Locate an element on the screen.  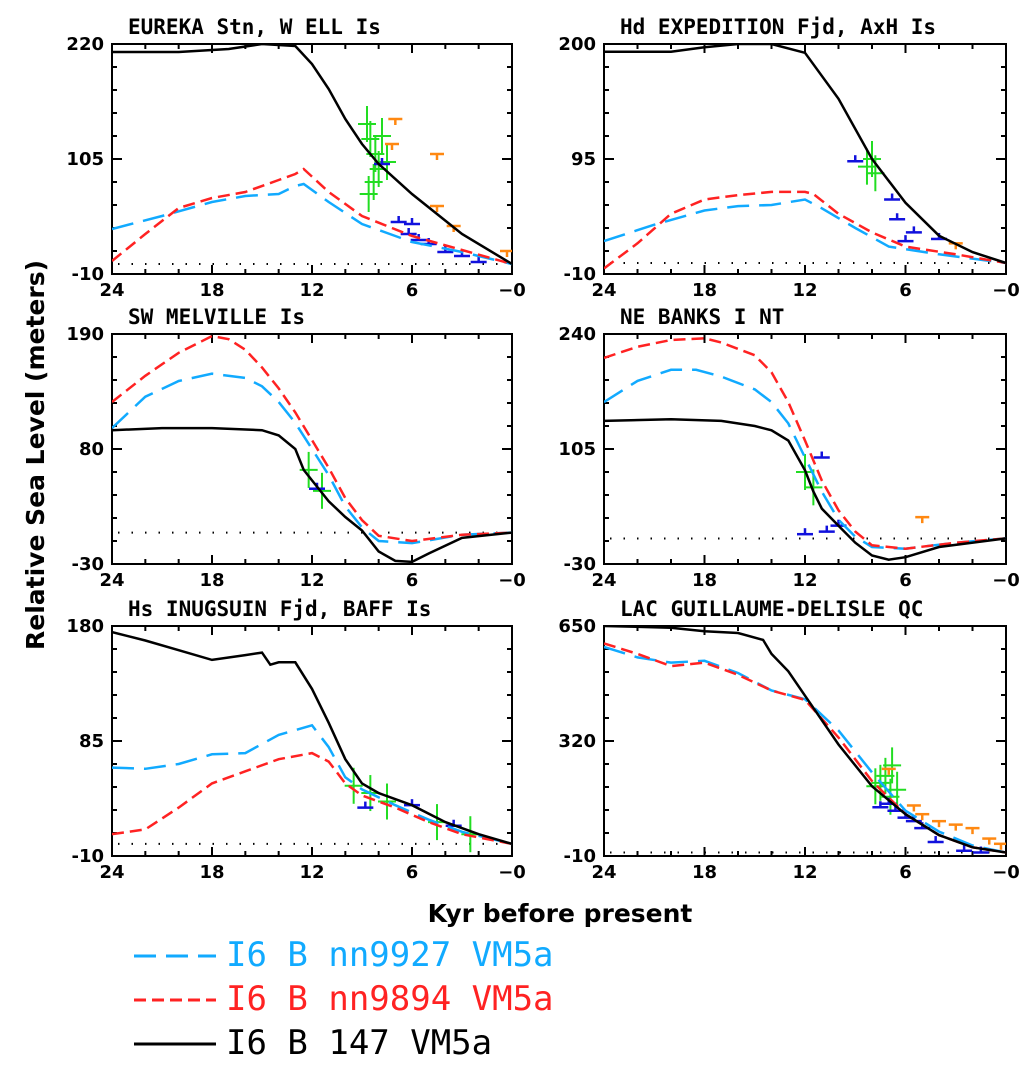
y-tick-label: 85 is located at coordinates (91, 741).